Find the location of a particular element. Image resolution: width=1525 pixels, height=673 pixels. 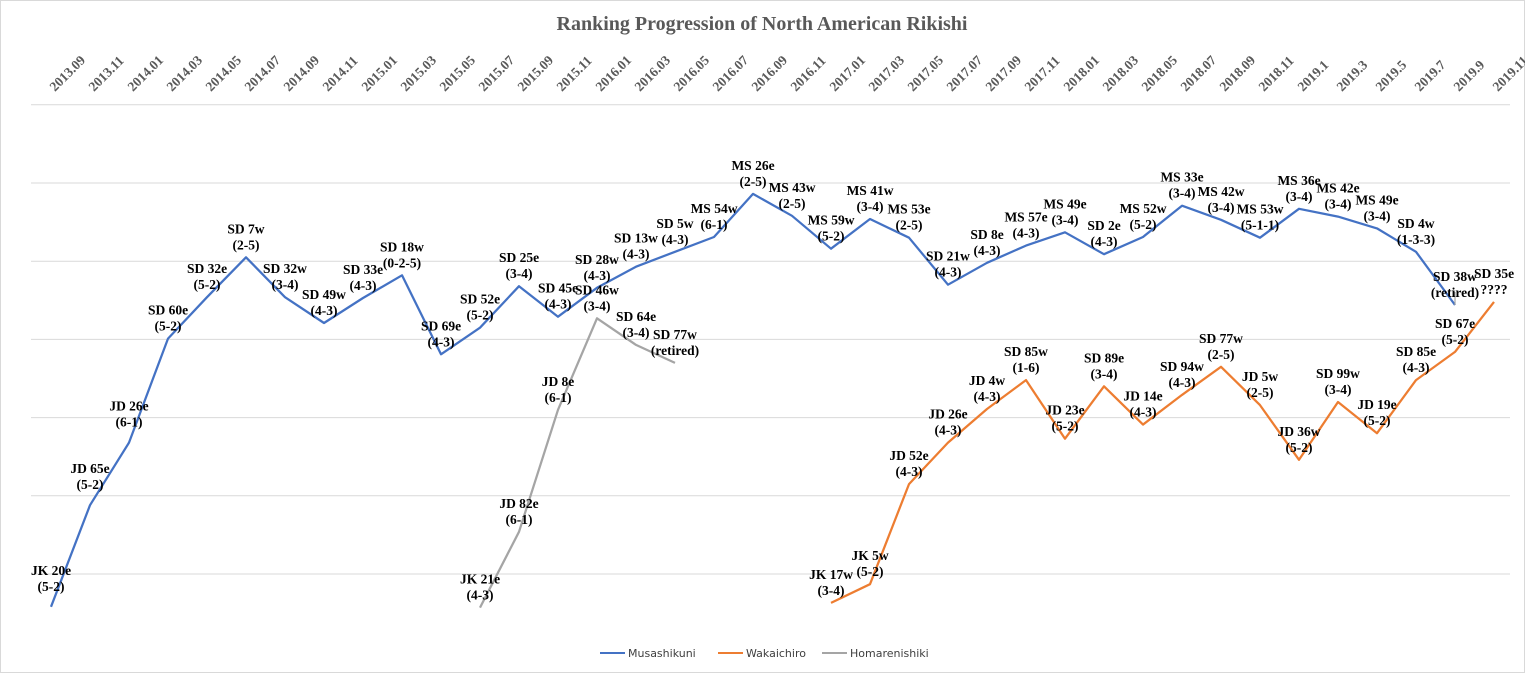

data-label-rank: SD 2e is located at coordinates (1103, 225).